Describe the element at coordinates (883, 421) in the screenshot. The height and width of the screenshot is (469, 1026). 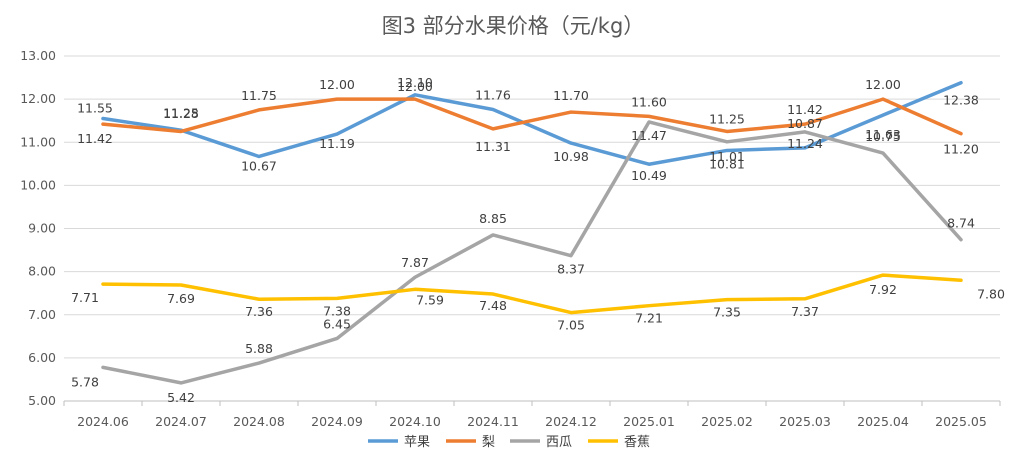
I see `x-tick-label: 2025.04` at that location.